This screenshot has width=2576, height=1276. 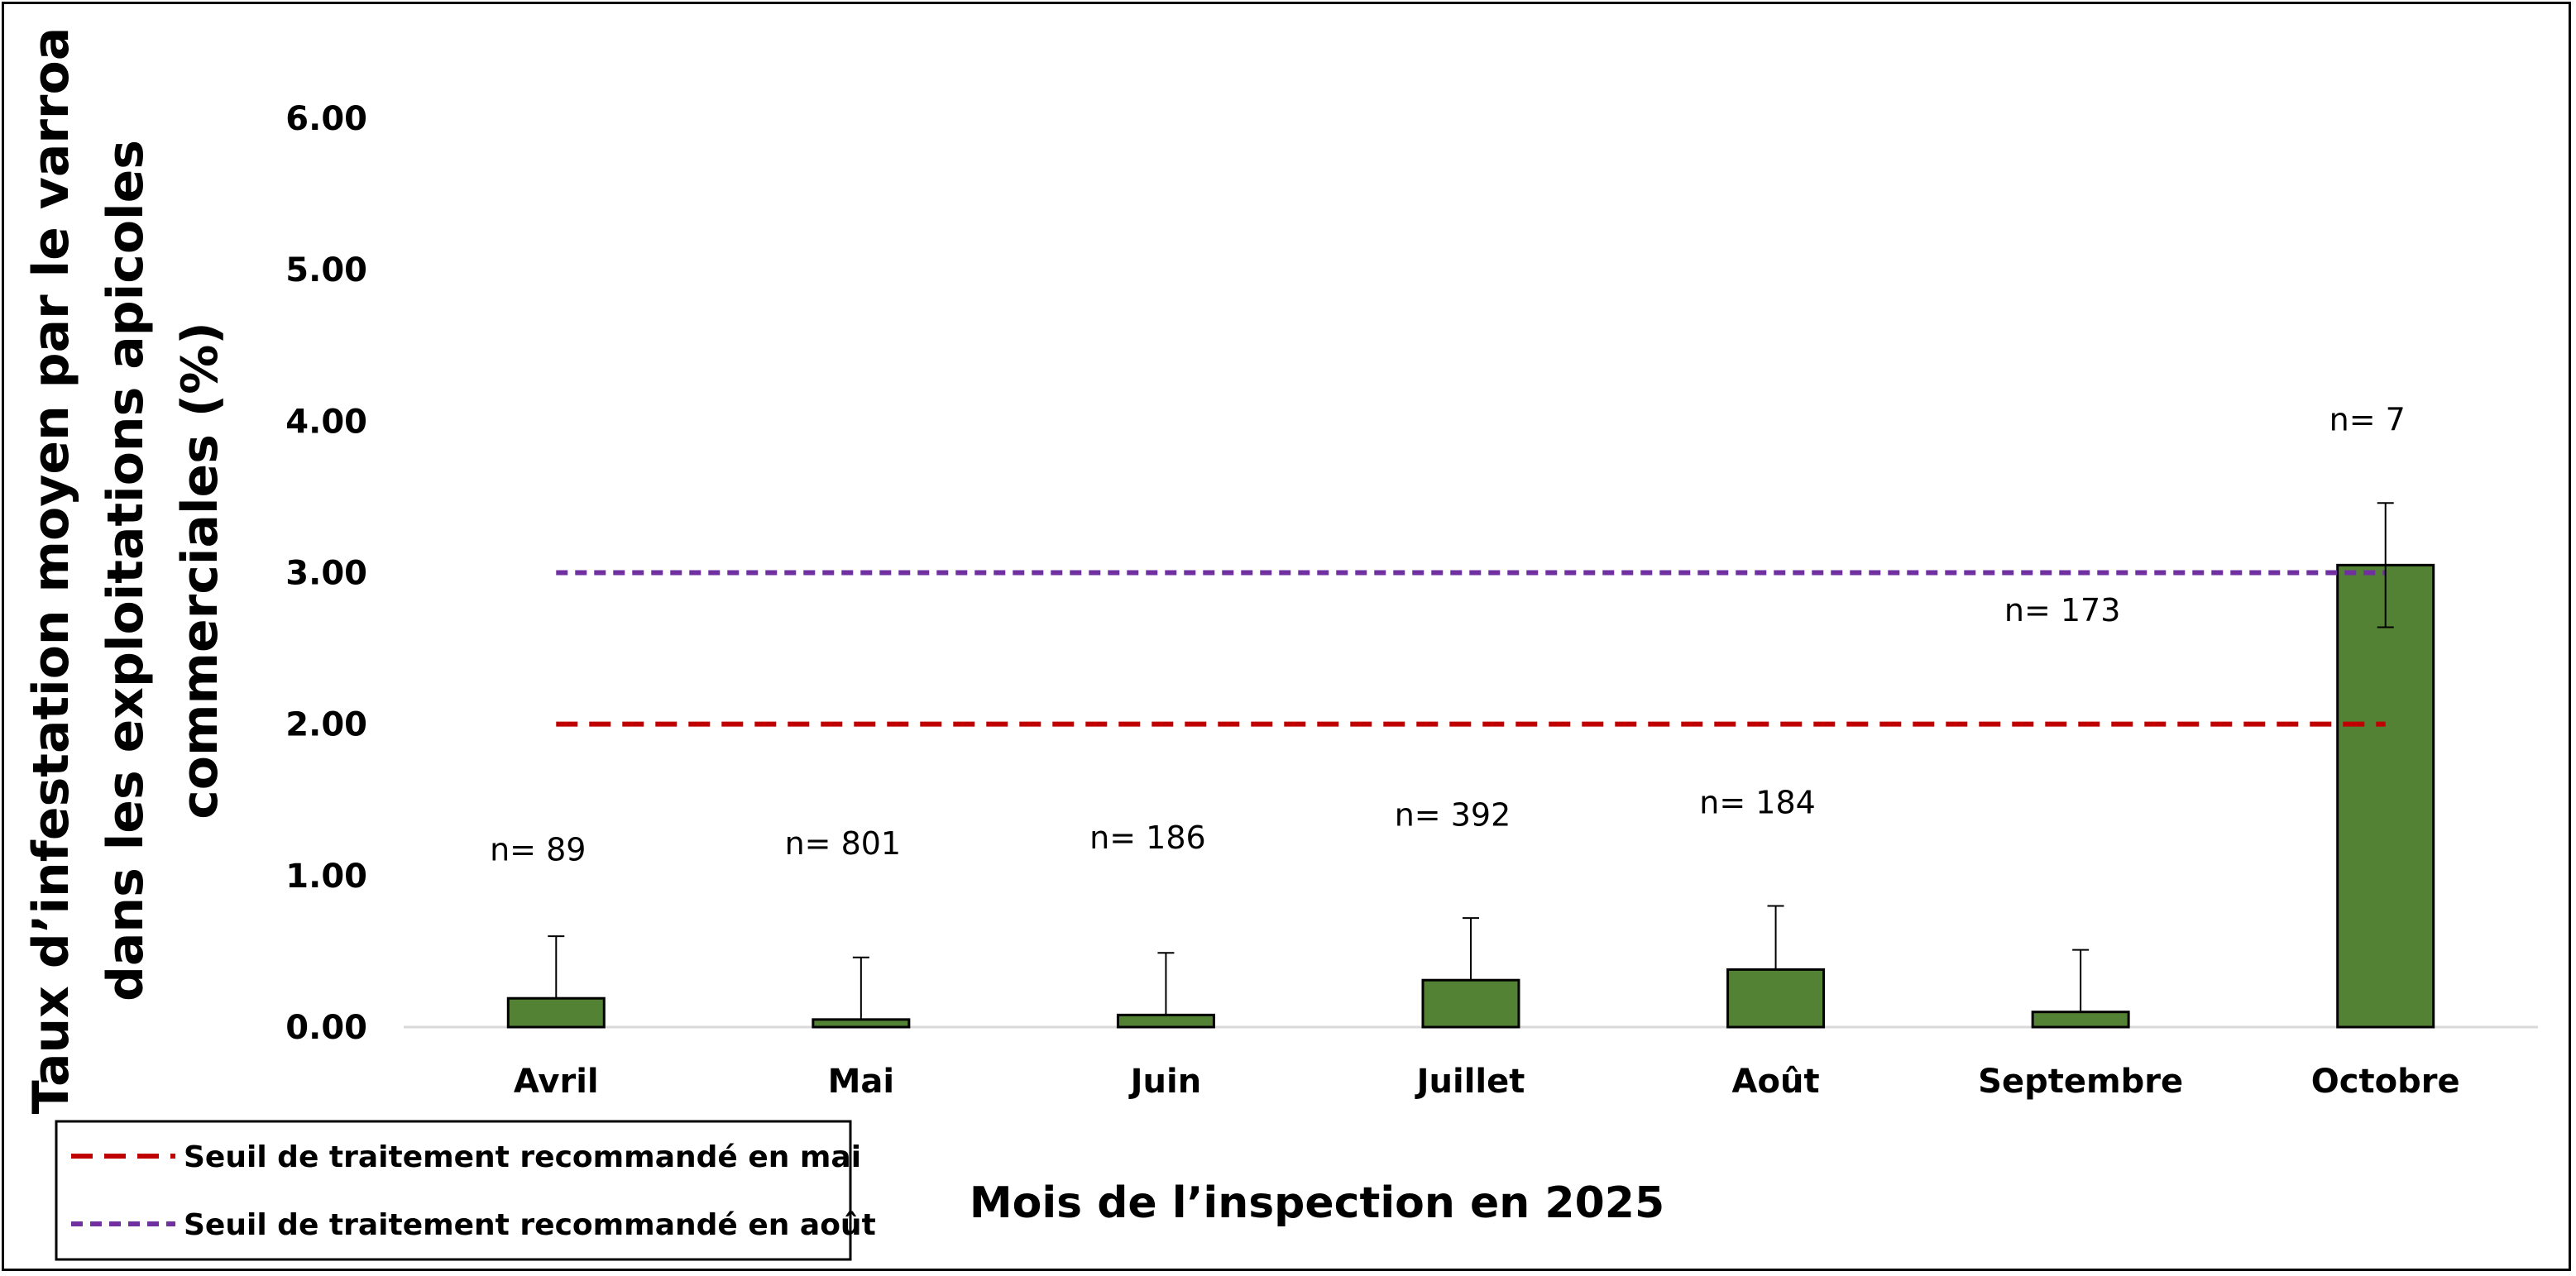 I want to click on y-tick-label: 2.00, so click(x=326, y=725).